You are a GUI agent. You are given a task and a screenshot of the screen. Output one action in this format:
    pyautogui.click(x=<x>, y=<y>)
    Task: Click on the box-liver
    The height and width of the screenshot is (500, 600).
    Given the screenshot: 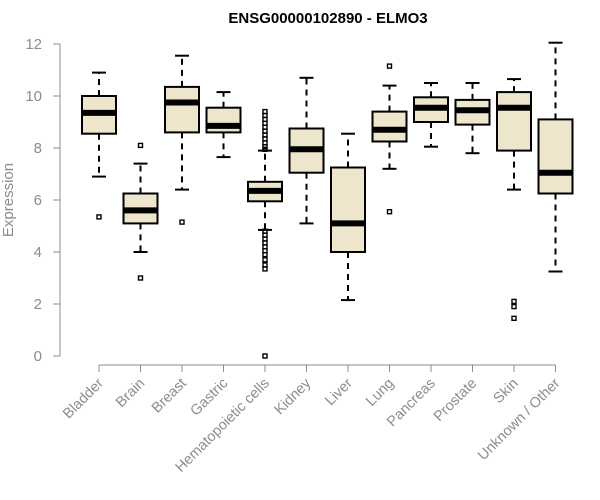 What is the action you would take?
    pyautogui.click(x=348, y=217)
    